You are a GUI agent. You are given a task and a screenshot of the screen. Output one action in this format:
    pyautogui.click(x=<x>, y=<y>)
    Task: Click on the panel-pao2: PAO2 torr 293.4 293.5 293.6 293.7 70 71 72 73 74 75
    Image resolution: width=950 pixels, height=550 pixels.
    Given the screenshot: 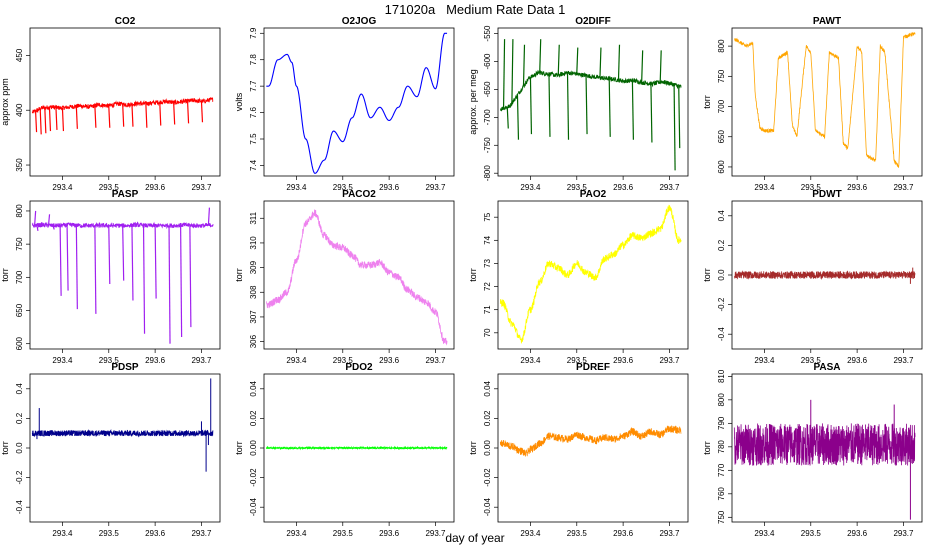 What is the action you would take?
    pyautogui.click(x=578, y=277)
    